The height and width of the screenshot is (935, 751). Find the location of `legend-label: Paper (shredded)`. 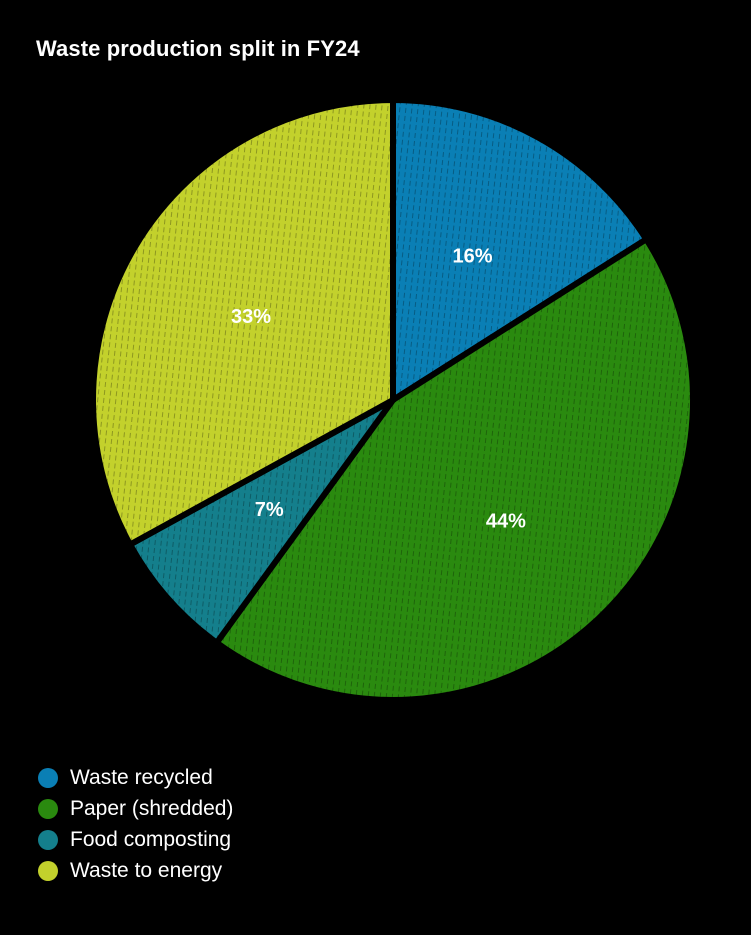

legend-label: Paper (shredded) is located at coordinates (152, 808).